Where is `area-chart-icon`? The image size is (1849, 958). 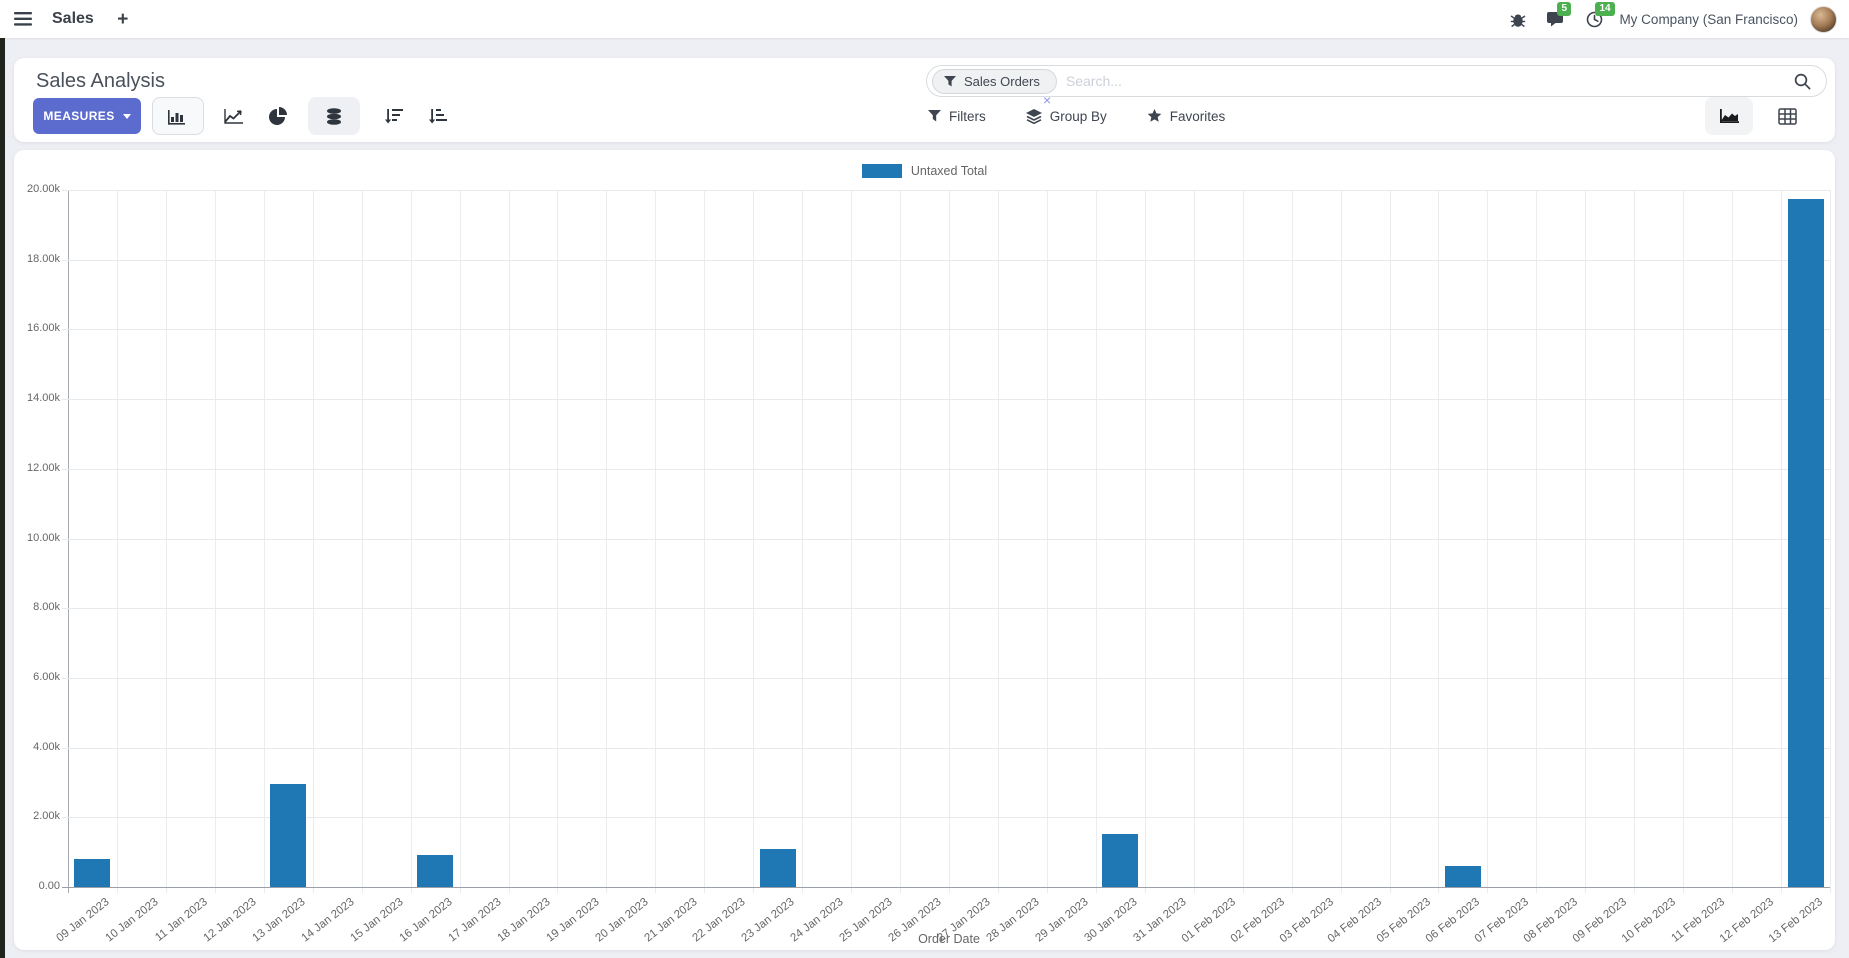 area-chart-icon is located at coordinates (1729, 116).